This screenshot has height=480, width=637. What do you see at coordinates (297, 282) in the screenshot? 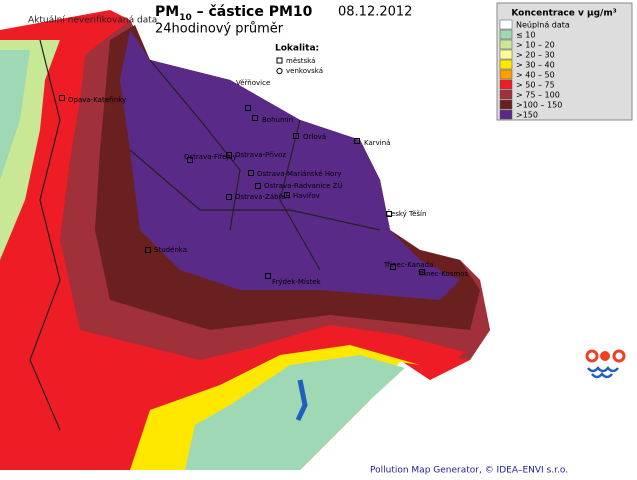
I see `station-label: Frýdek-Místek` at bounding box center [297, 282].